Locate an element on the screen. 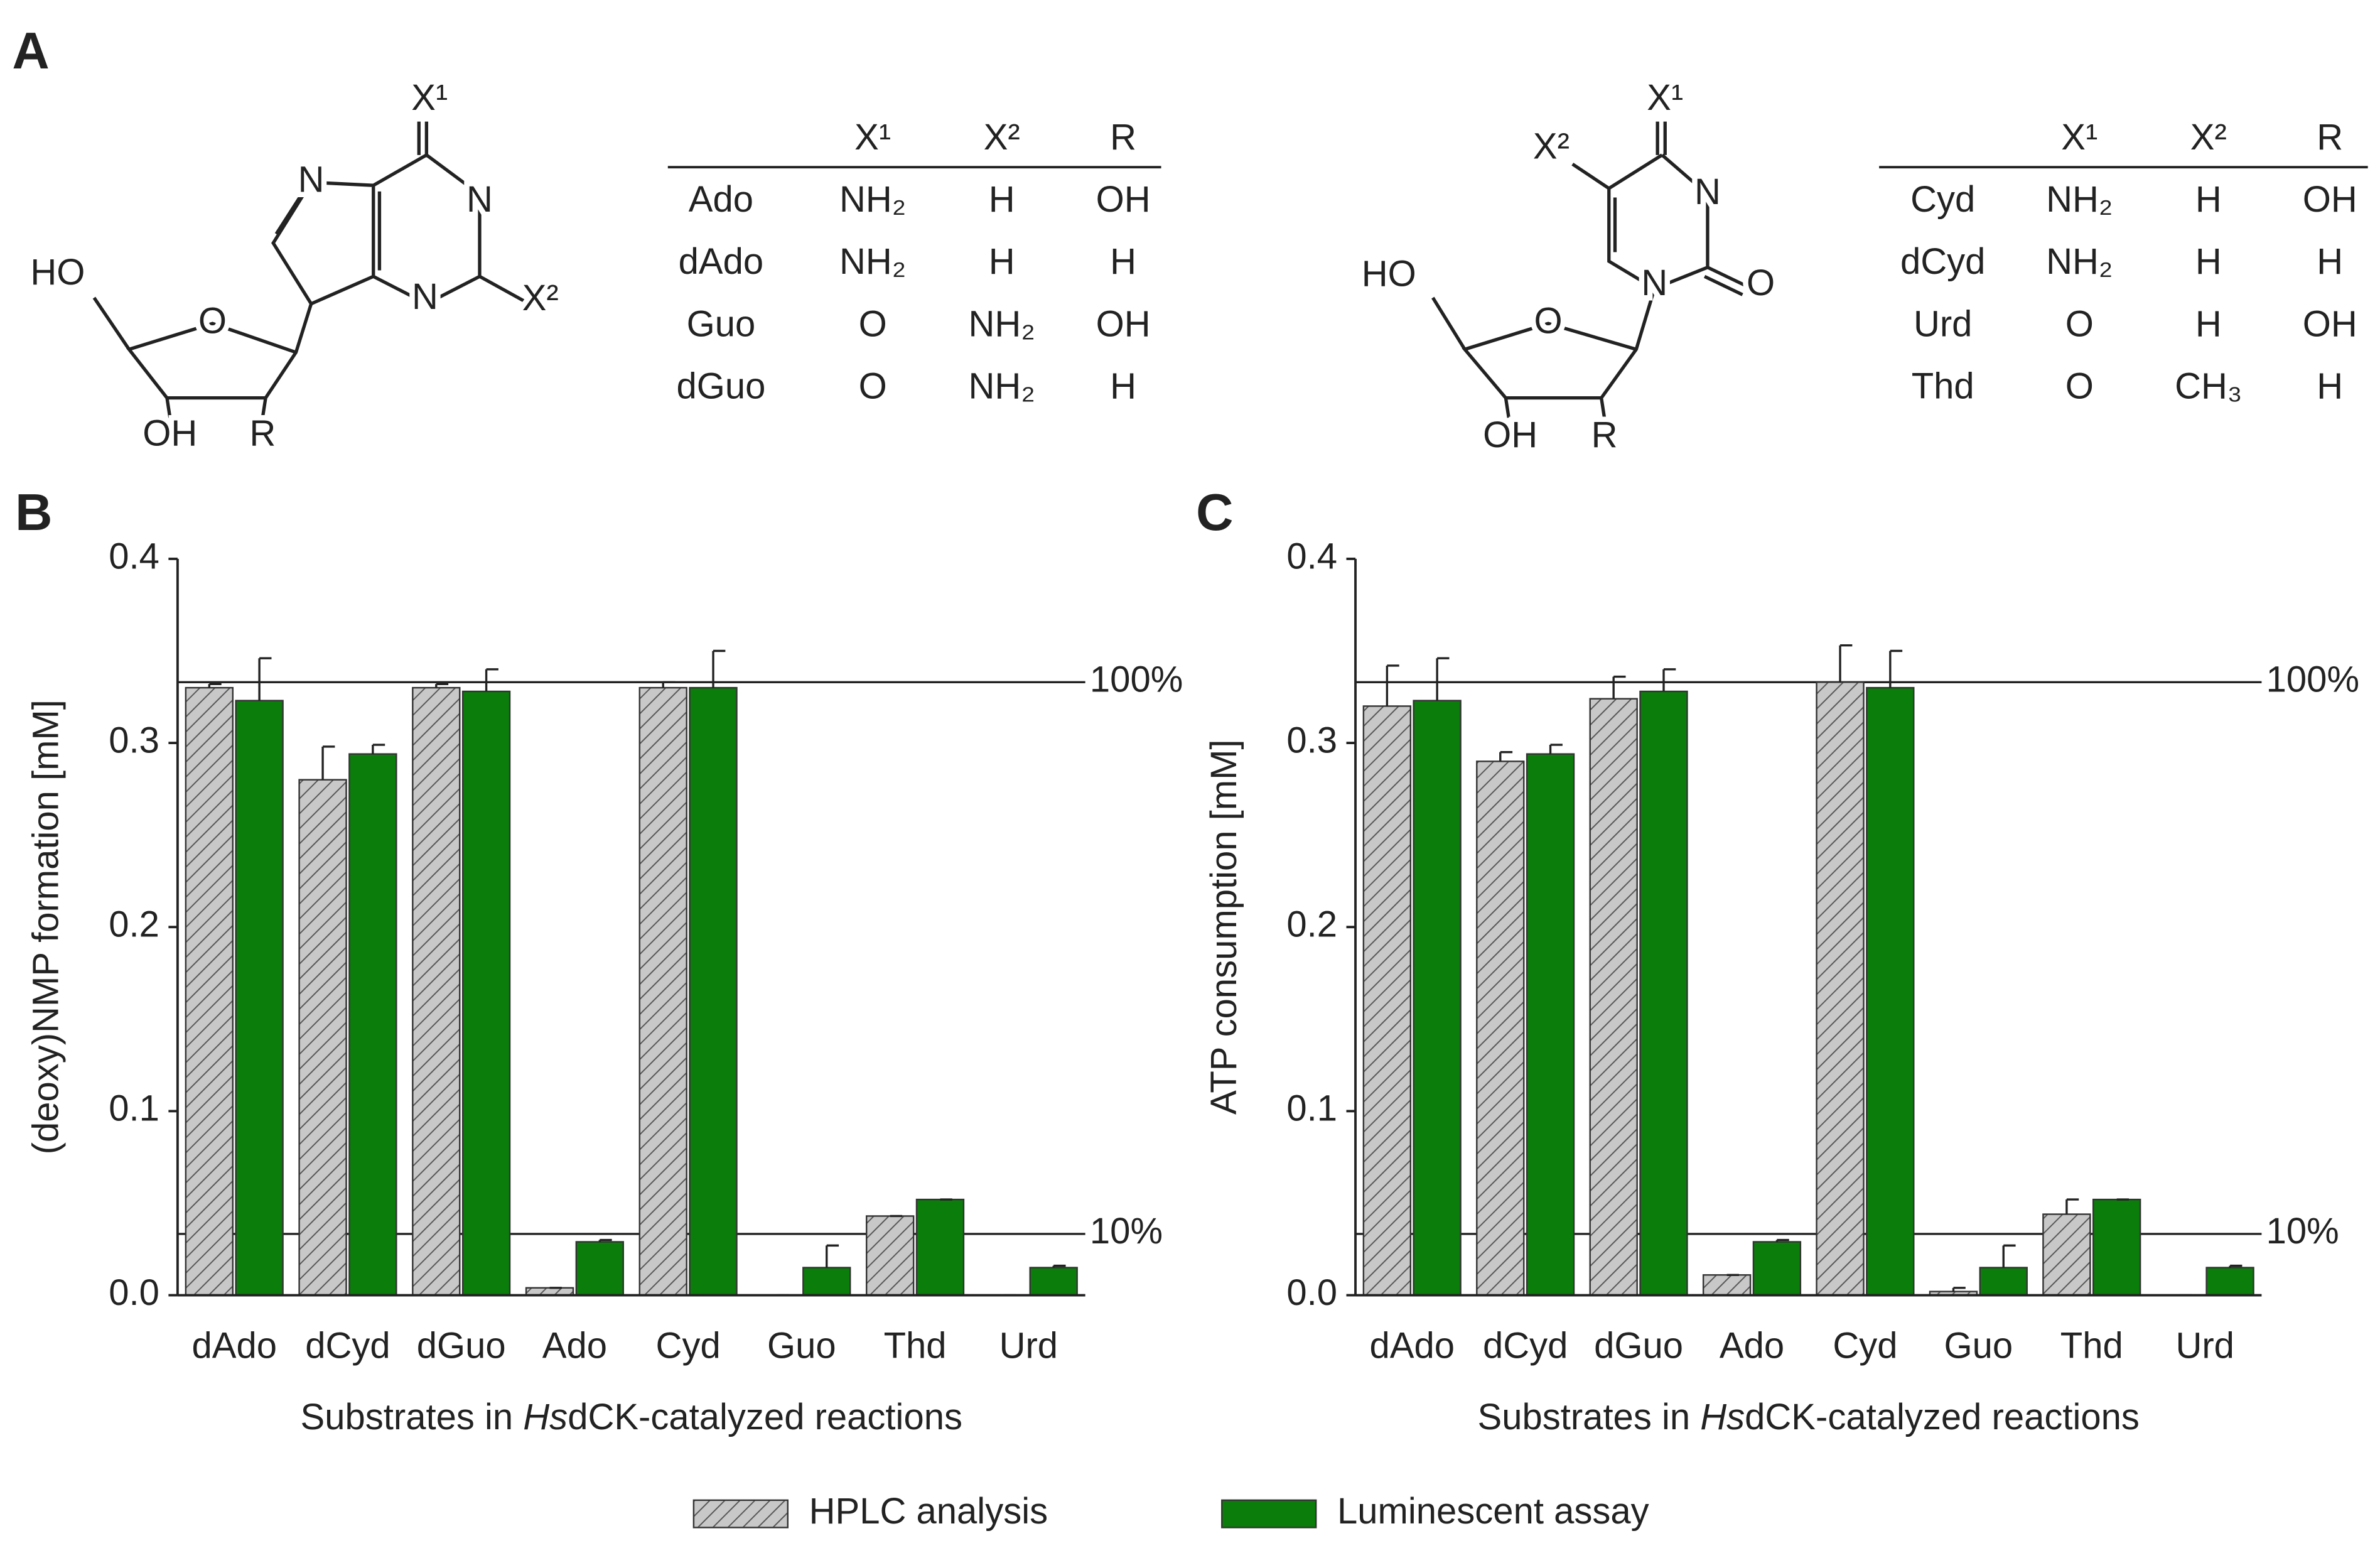  table-cell: OH is located at coordinates (2330, 199).